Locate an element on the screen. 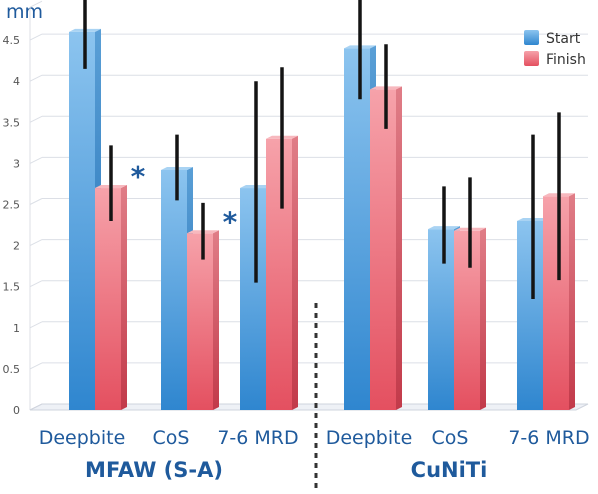 Image resolution: width=598 pixels, height=494 pixels. y-tick-label: 0 is located at coordinates (16, 410).